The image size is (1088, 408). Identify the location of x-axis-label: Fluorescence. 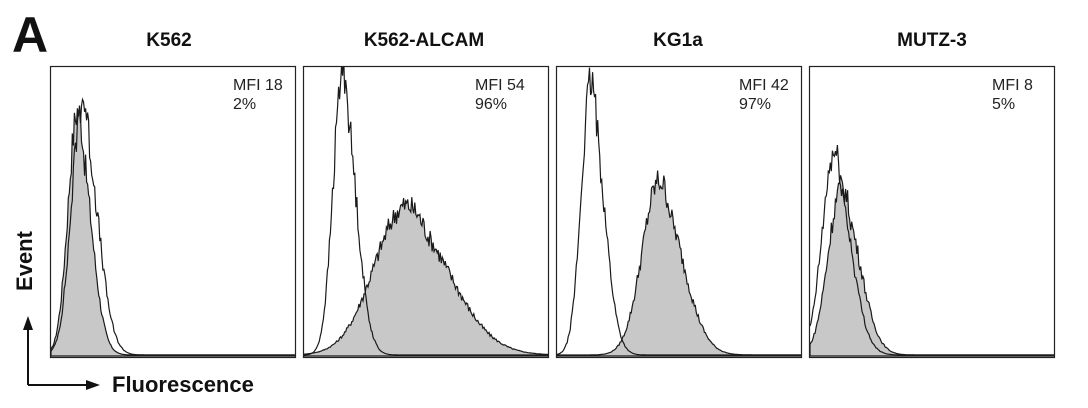
(183, 384).